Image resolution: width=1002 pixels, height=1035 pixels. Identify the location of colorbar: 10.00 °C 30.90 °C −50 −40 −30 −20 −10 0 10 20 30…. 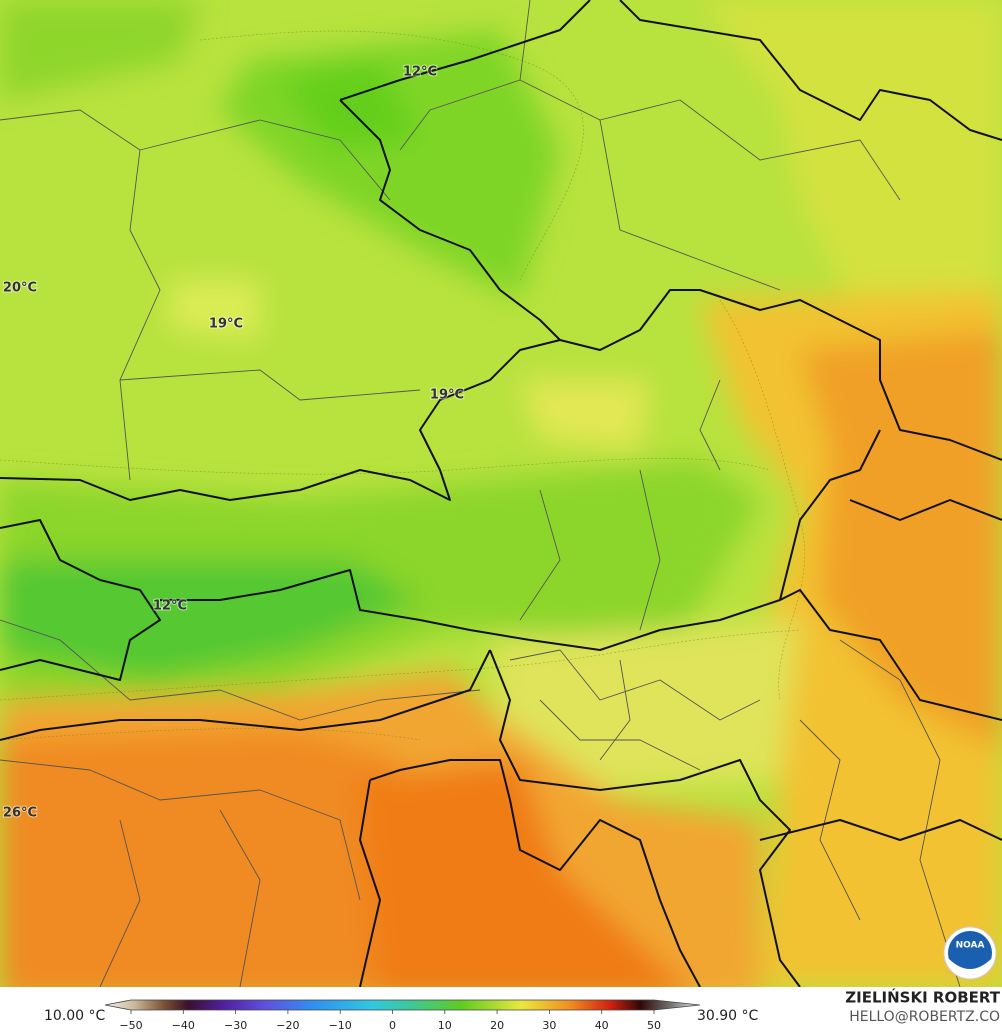
(401, 1015).